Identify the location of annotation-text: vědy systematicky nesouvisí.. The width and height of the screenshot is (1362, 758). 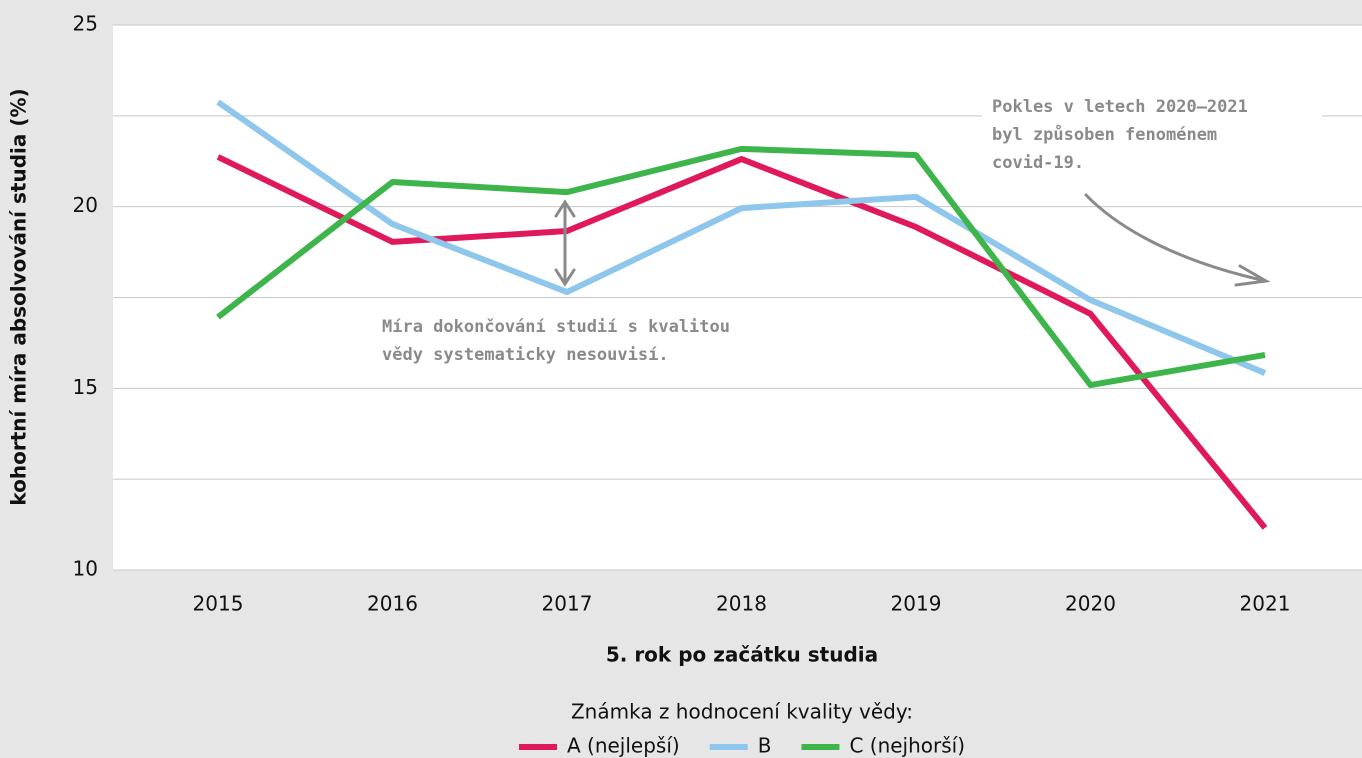
(525, 355).